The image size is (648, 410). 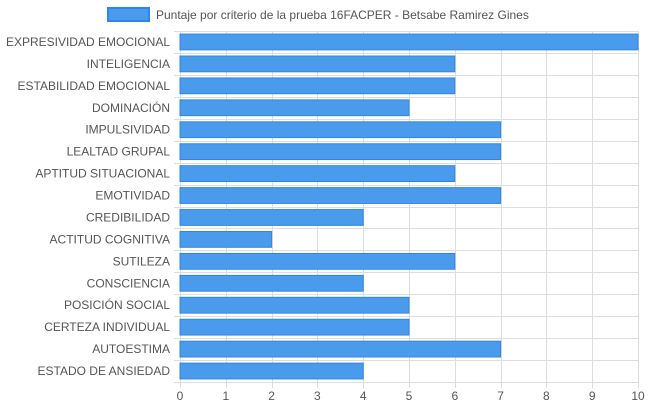 What do you see at coordinates (128, 217) in the screenshot?
I see `category-label: CREDIBILIDAD` at bounding box center [128, 217].